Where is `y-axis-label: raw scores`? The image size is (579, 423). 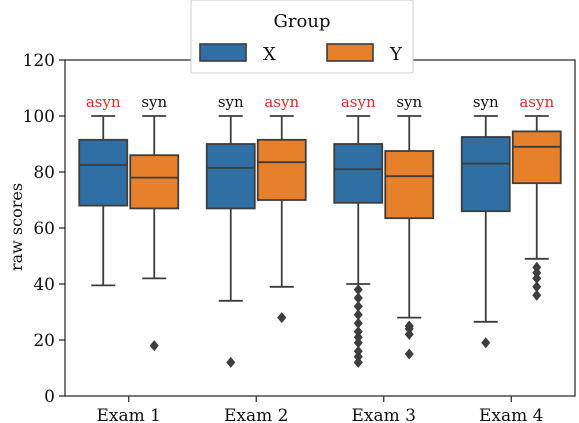
y-axis-label: raw scores is located at coordinates (16, 227).